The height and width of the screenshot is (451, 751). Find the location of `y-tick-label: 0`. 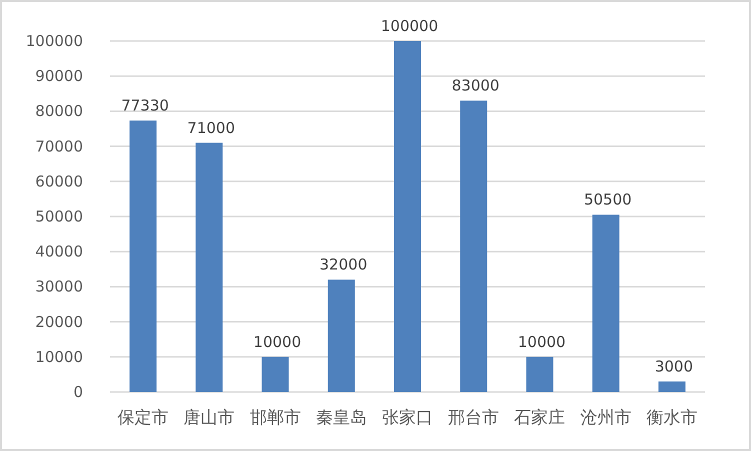

y-tick-label: 0 is located at coordinates (78, 392).